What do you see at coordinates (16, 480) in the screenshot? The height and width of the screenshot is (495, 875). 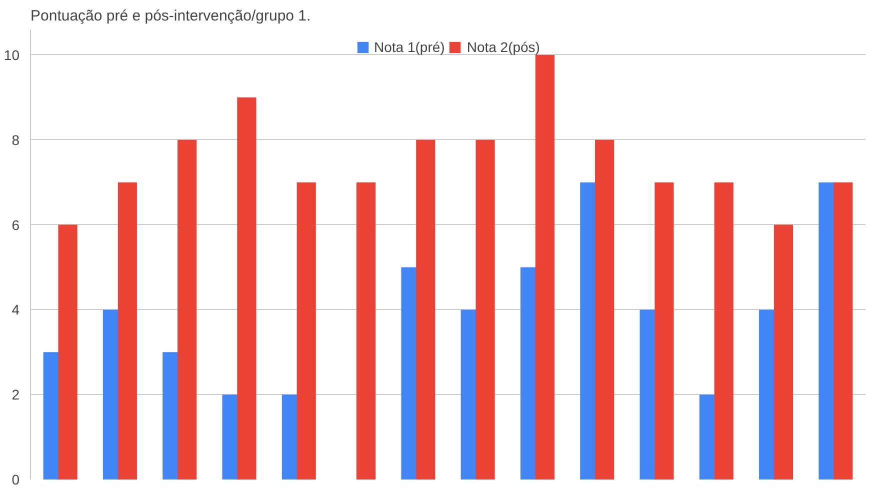 I see `y-tick-label: 0` at bounding box center [16, 480].